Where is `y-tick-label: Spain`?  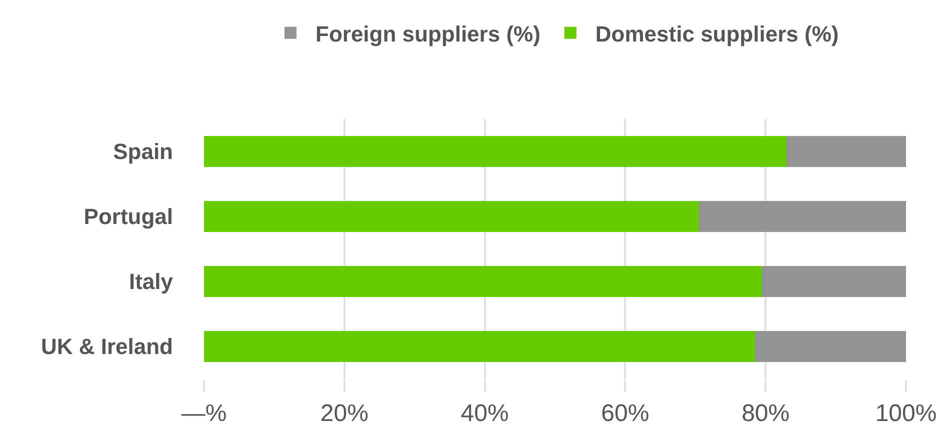
y-tick-label: Spain is located at coordinates (143, 151).